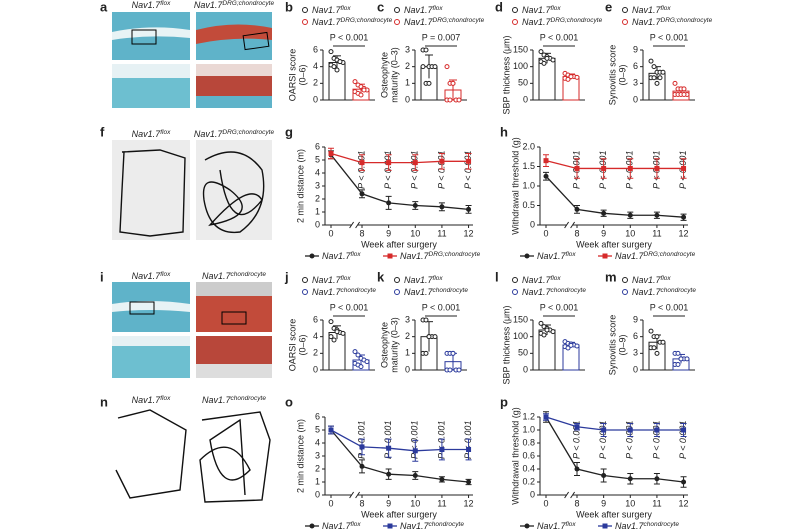 This screenshot has width=800, height=530. I want to click on x-tick-label: 10, so click(630, 233).